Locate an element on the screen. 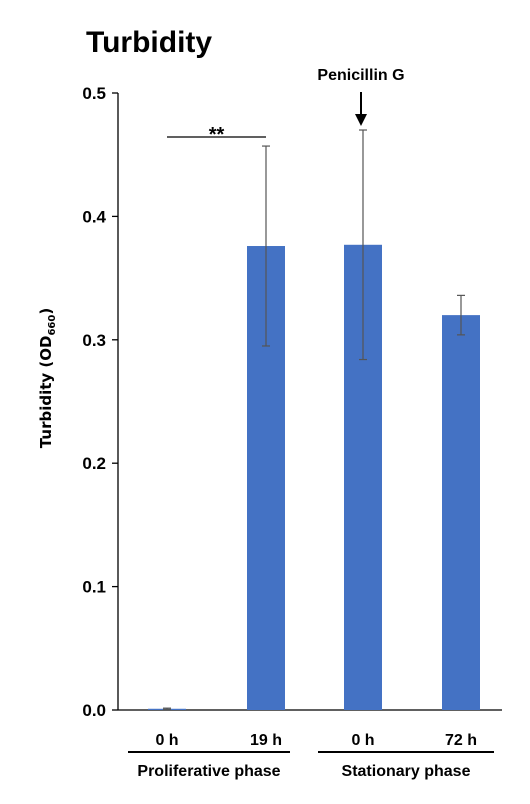  significance-marker: ** is located at coordinates (217, 135).